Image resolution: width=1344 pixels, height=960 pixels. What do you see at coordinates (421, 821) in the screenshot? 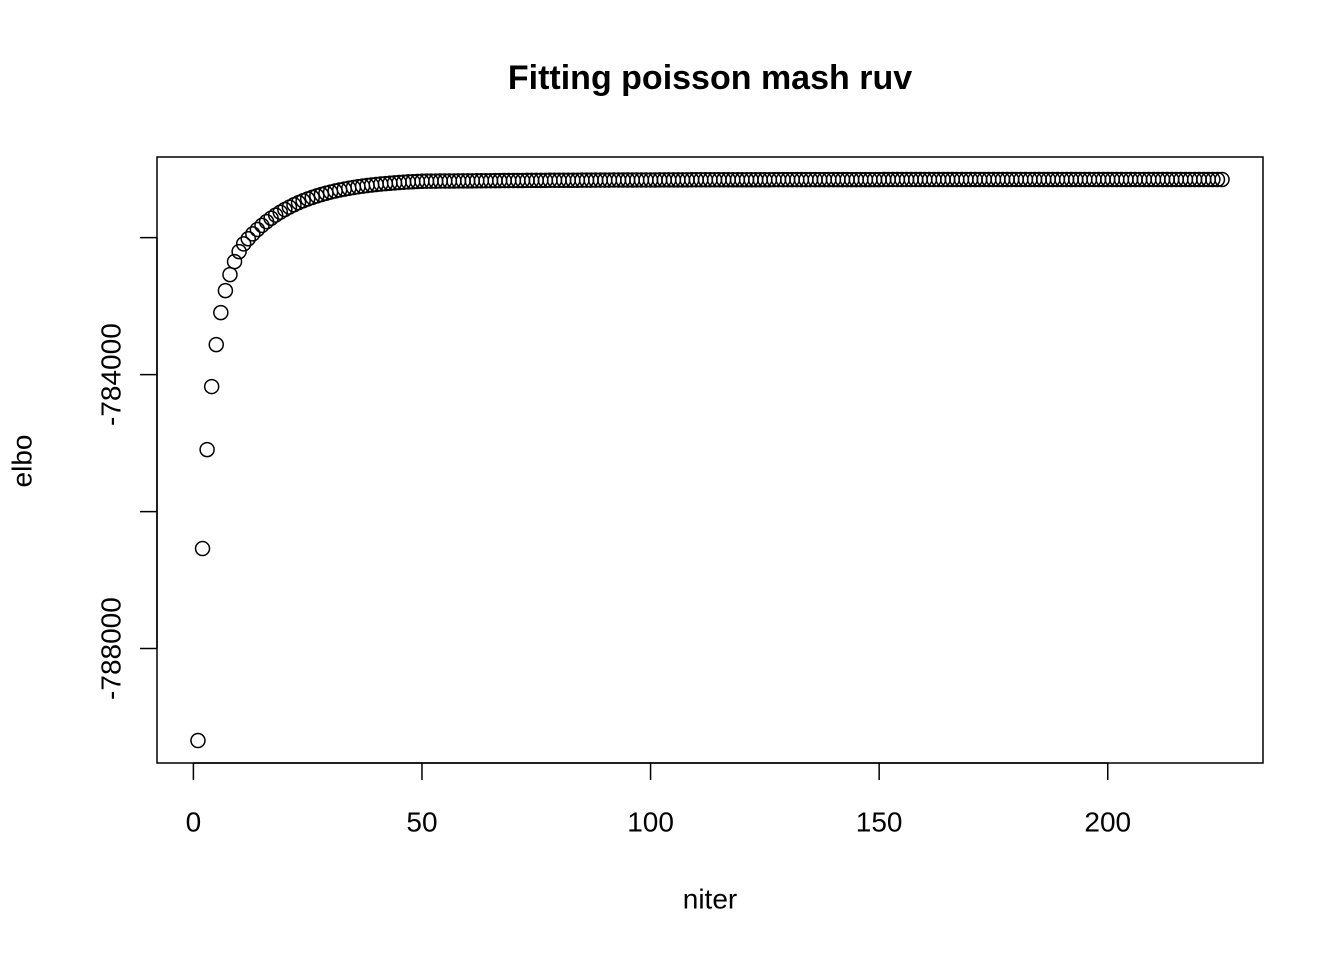
I see `x-tick-label: 50` at bounding box center [421, 821].